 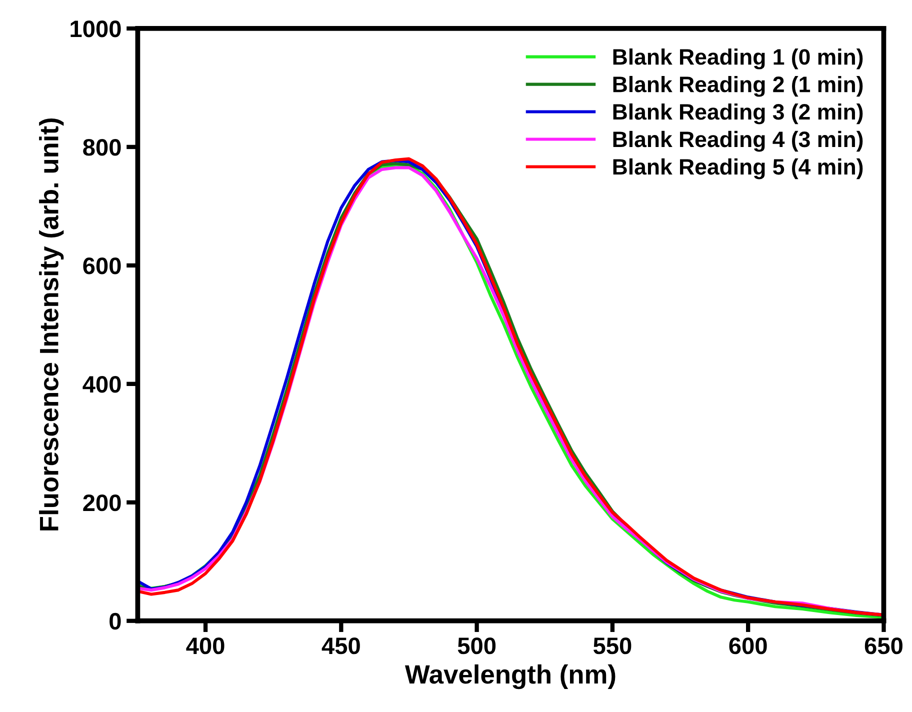 What do you see at coordinates (510, 677) in the screenshot?
I see `x-axis-title: Wavelength (nm)` at bounding box center [510, 677].